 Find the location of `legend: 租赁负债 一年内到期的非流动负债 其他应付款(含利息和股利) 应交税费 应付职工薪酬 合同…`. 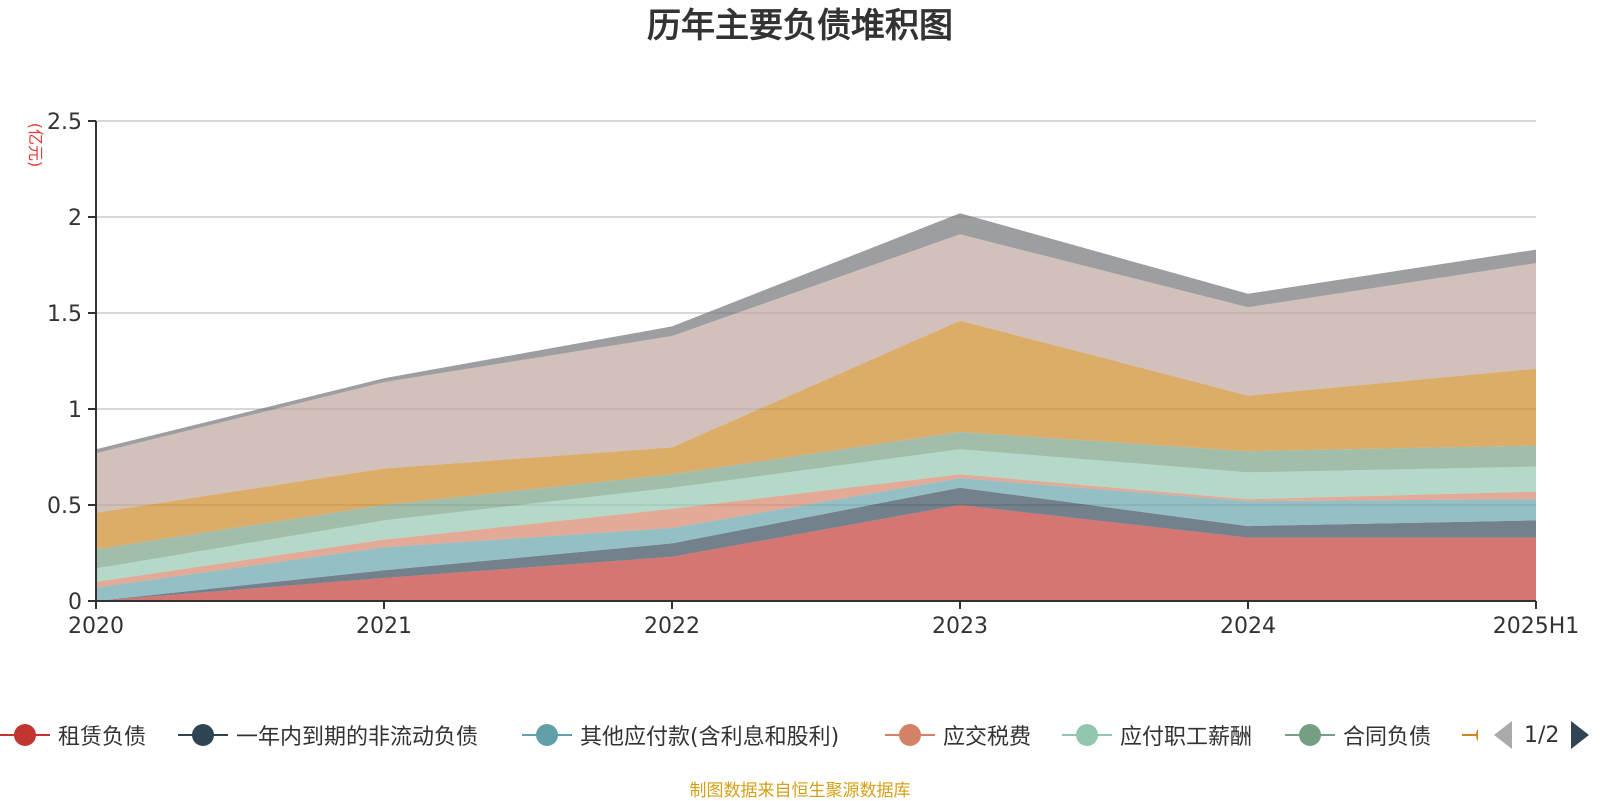

legend: 租赁负债 一年内到期的非流动负债 其他应付款(含利息和股利) 应交税费 应付职工薪酬 合同… is located at coordinates (739, 735).